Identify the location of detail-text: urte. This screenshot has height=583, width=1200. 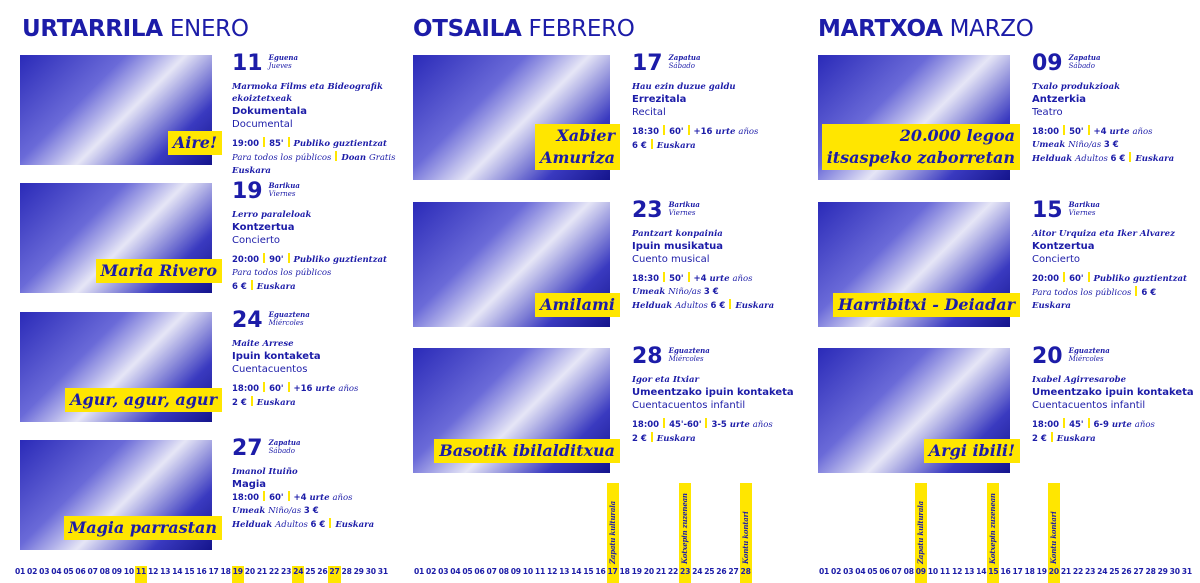
(321, 498).